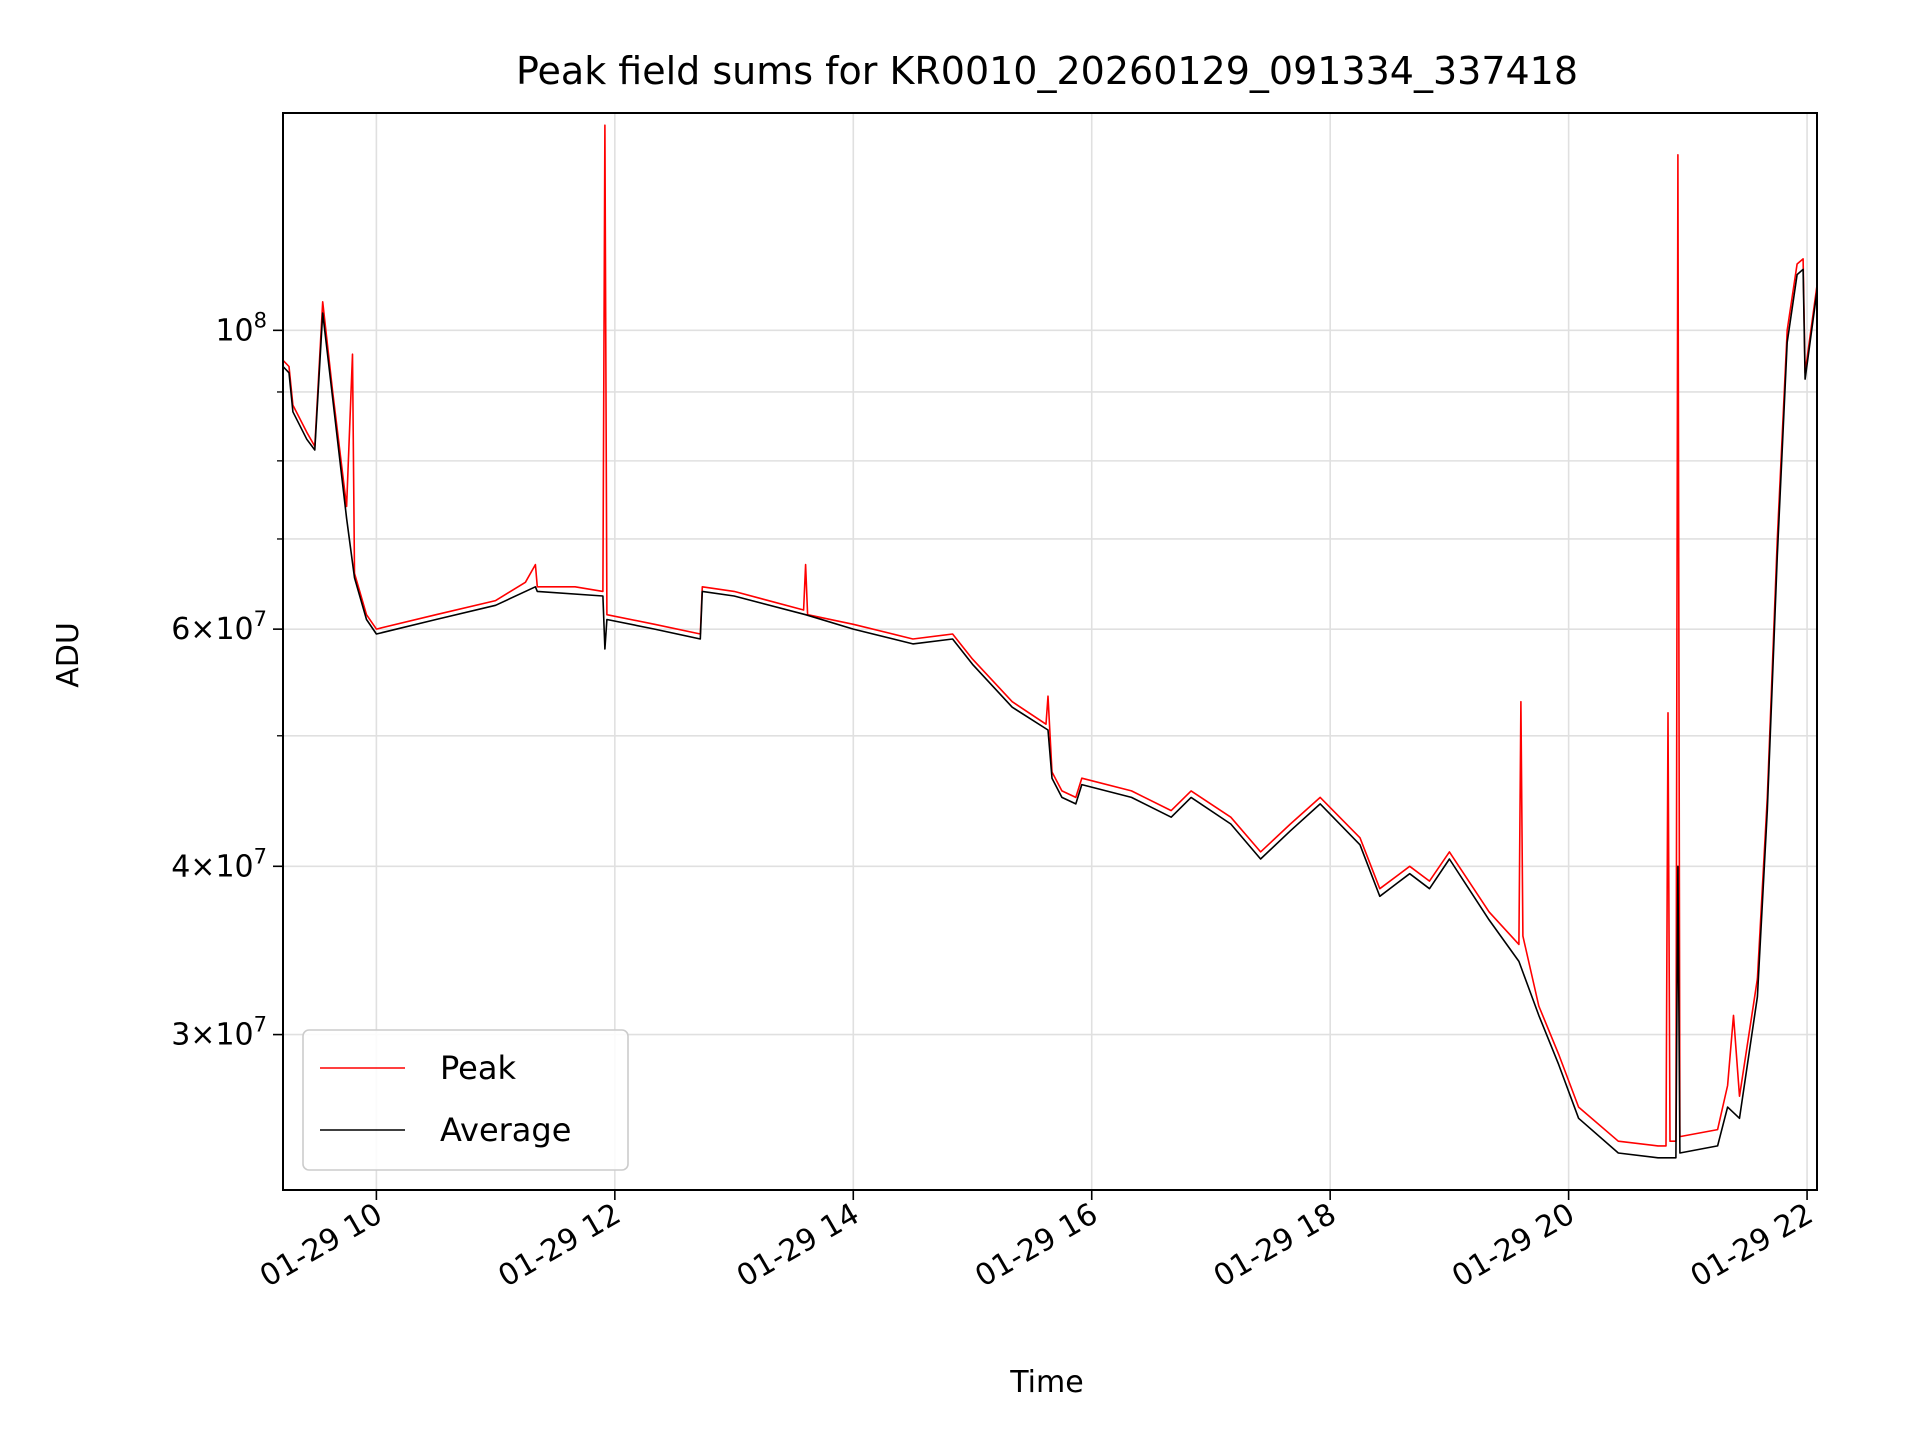 Image resolution: width=1920 pixels, height=1445 pixels. What do you see at coordinates (68, 655) in the screenshot?
I see `y-axis-label: ADU` at bounding box center [68, 655].